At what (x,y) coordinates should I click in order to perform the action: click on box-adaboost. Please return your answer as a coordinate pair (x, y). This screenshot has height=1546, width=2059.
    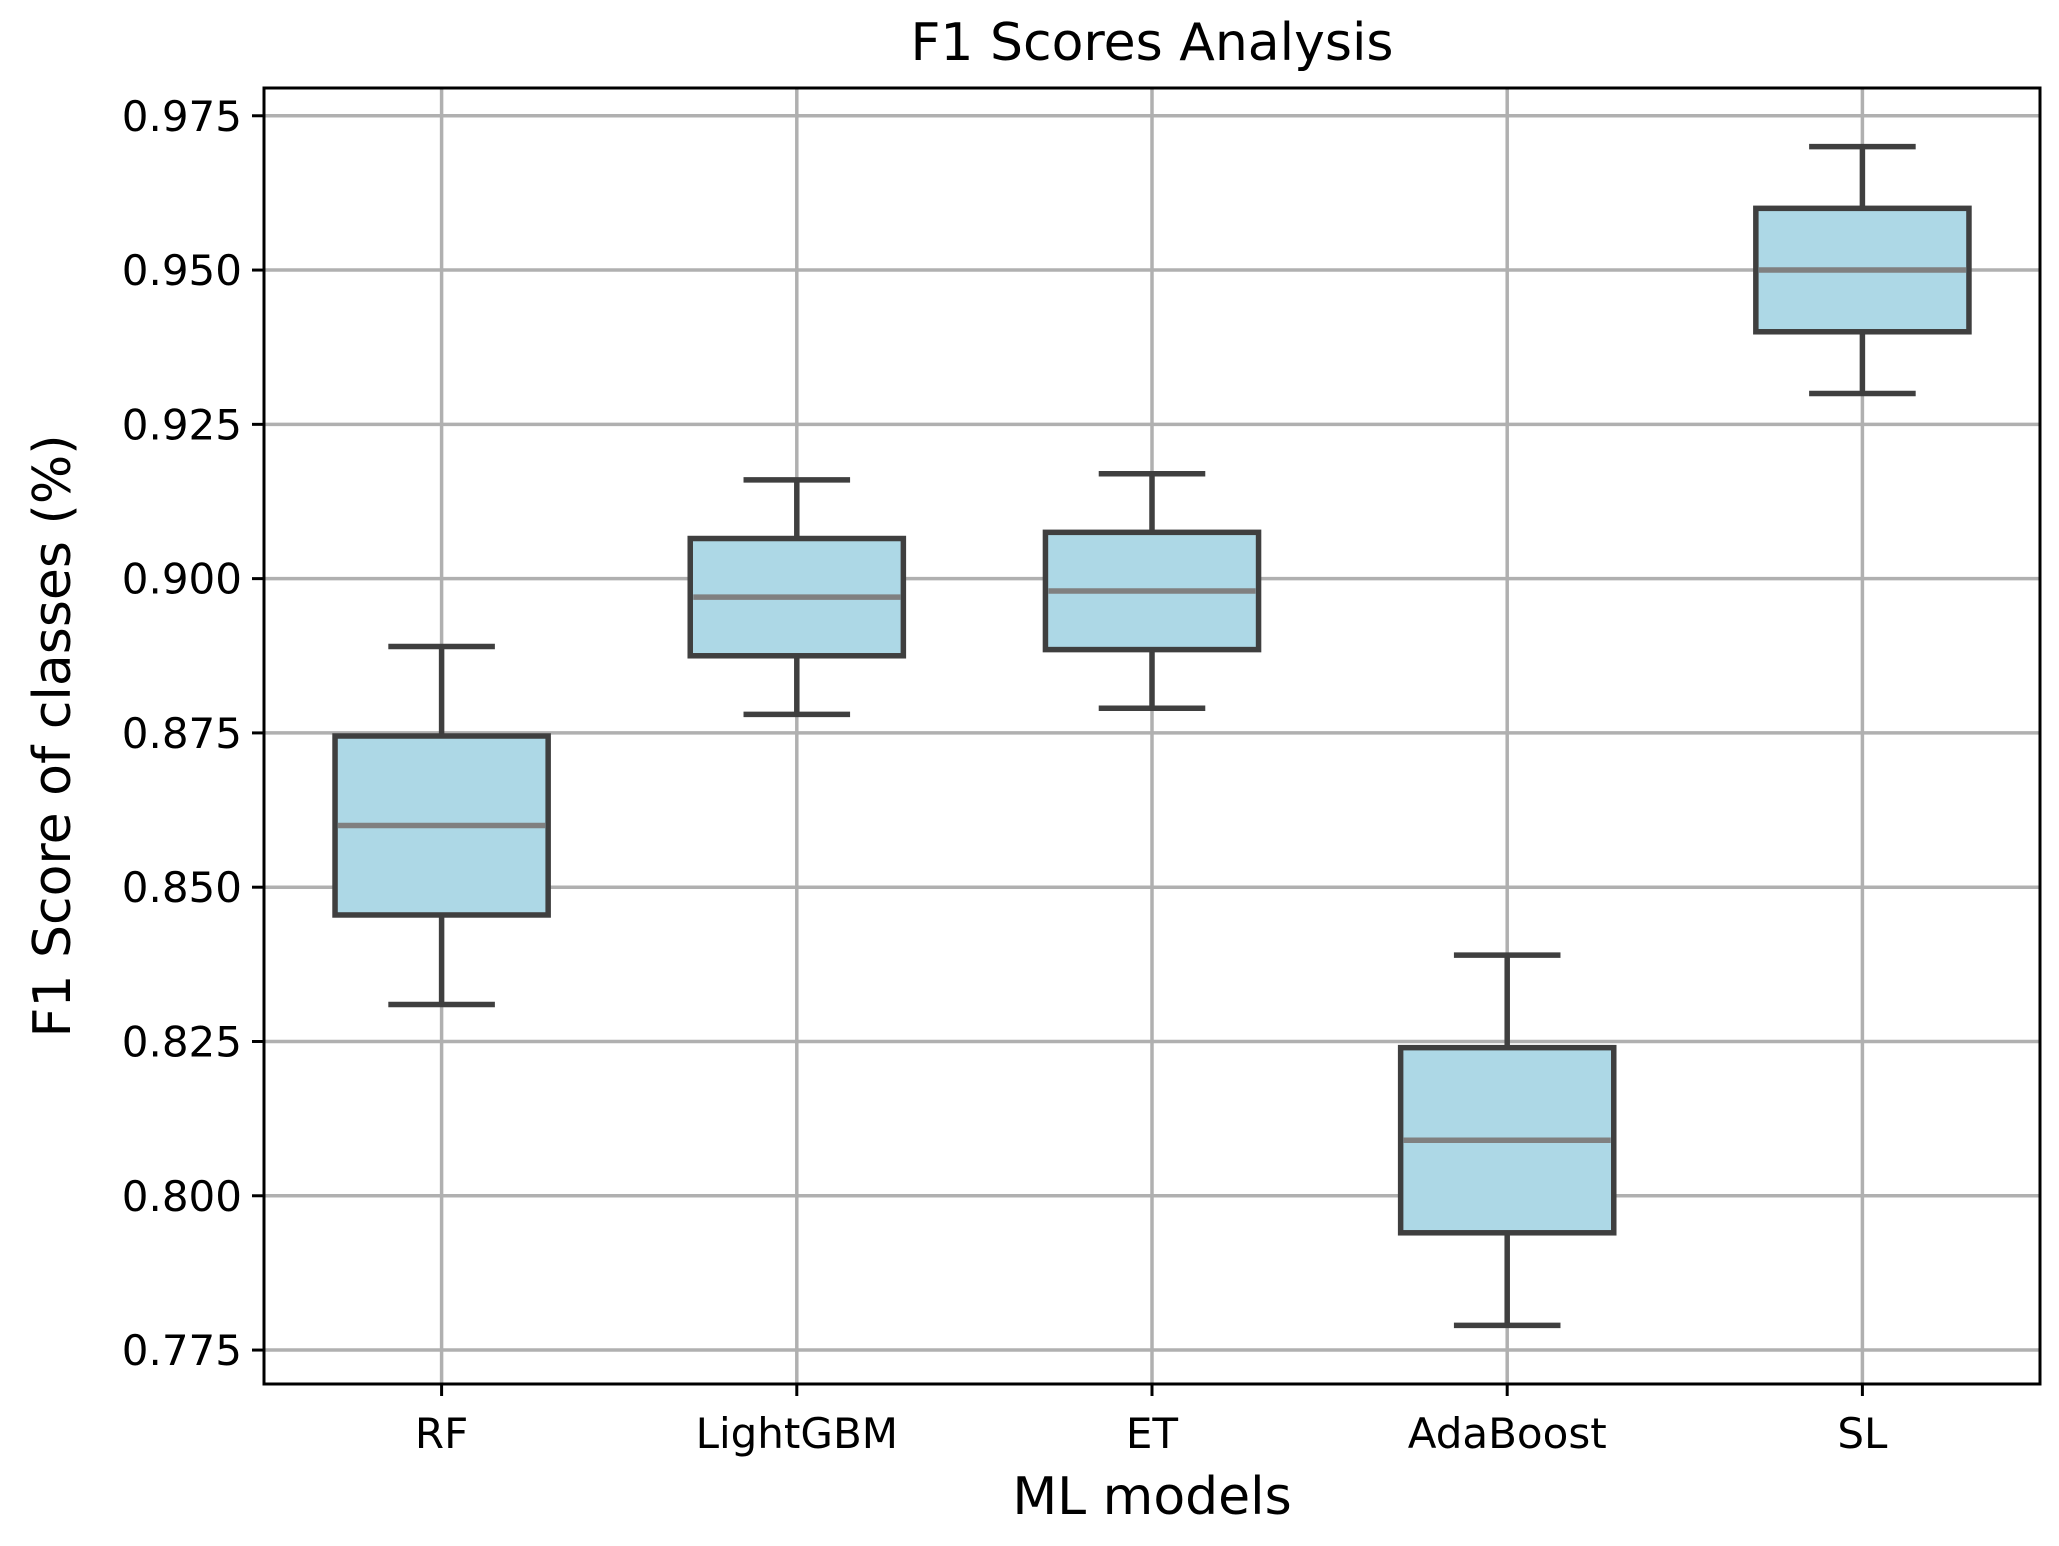
    Looking at the image, I should click on (1507, 1140).